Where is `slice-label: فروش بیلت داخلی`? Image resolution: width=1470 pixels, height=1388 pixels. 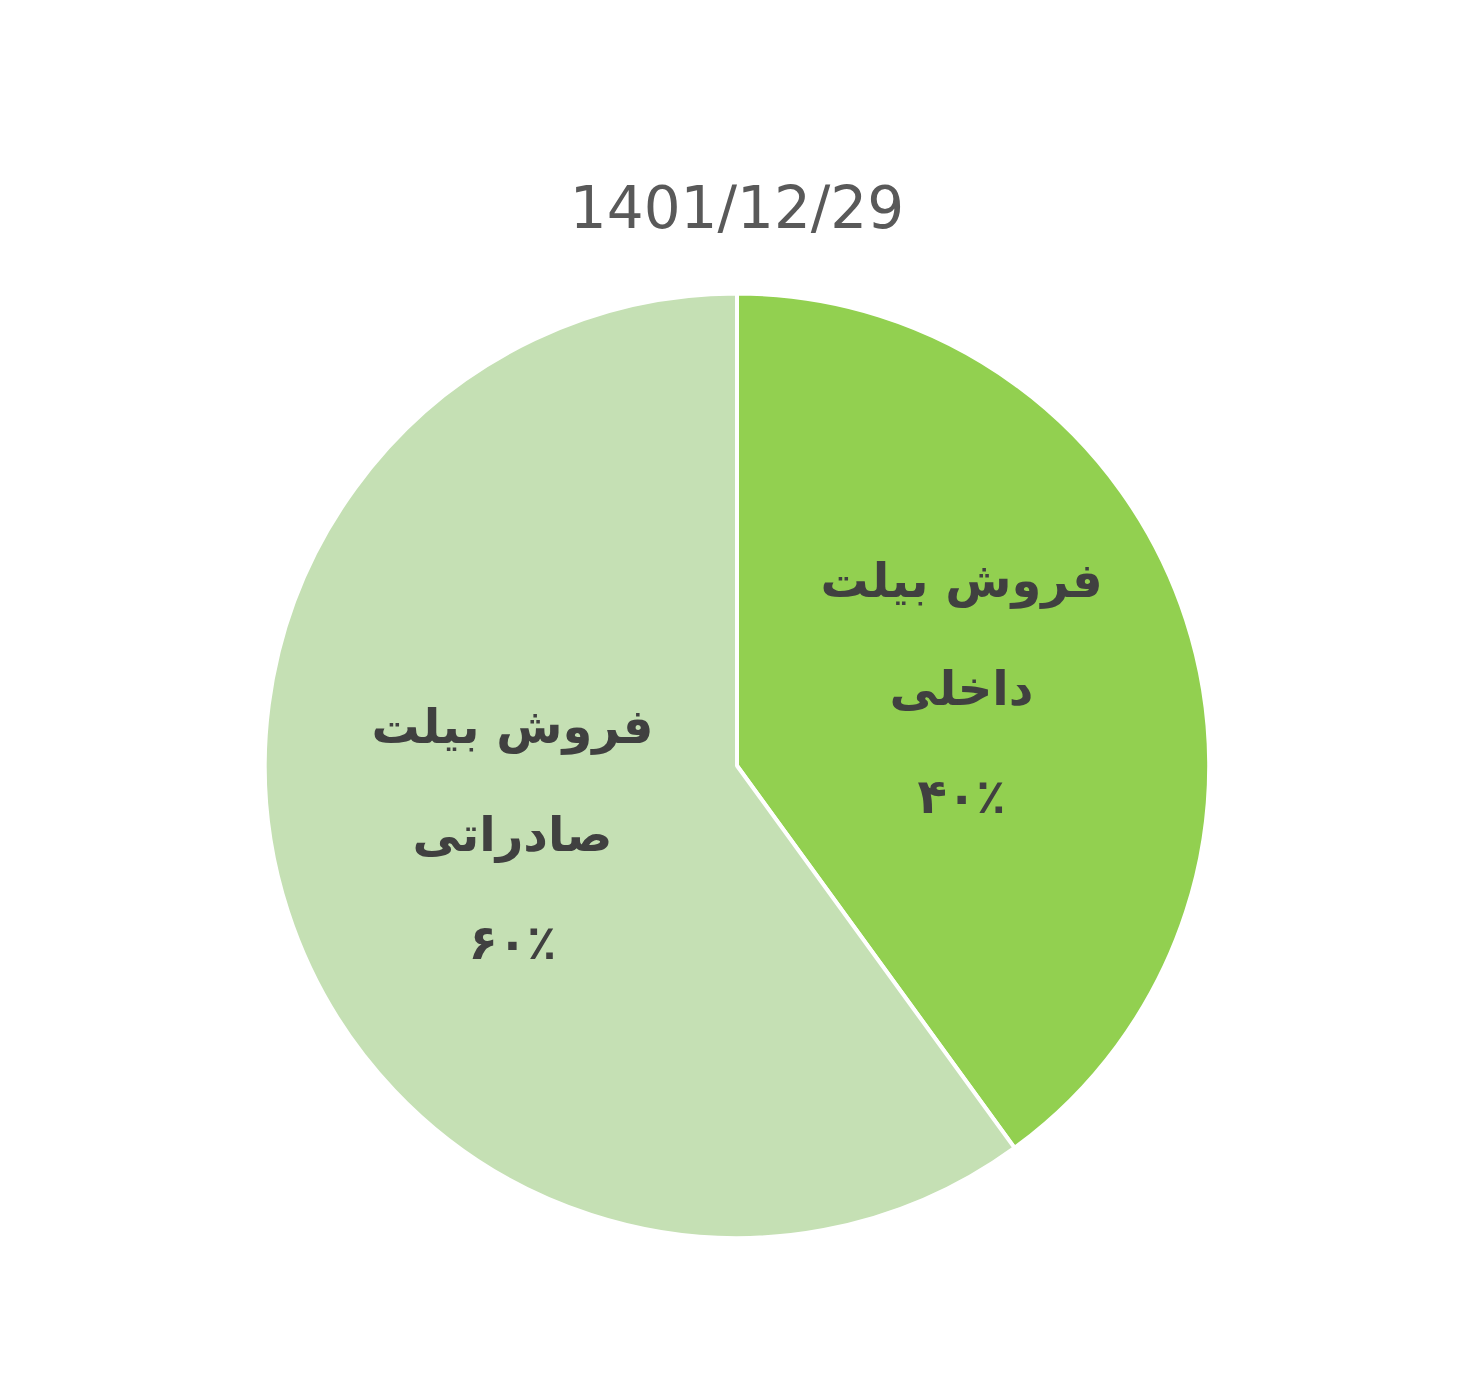 slice-label: فروش بیلت داخلی is located at coordinates (961, 634).